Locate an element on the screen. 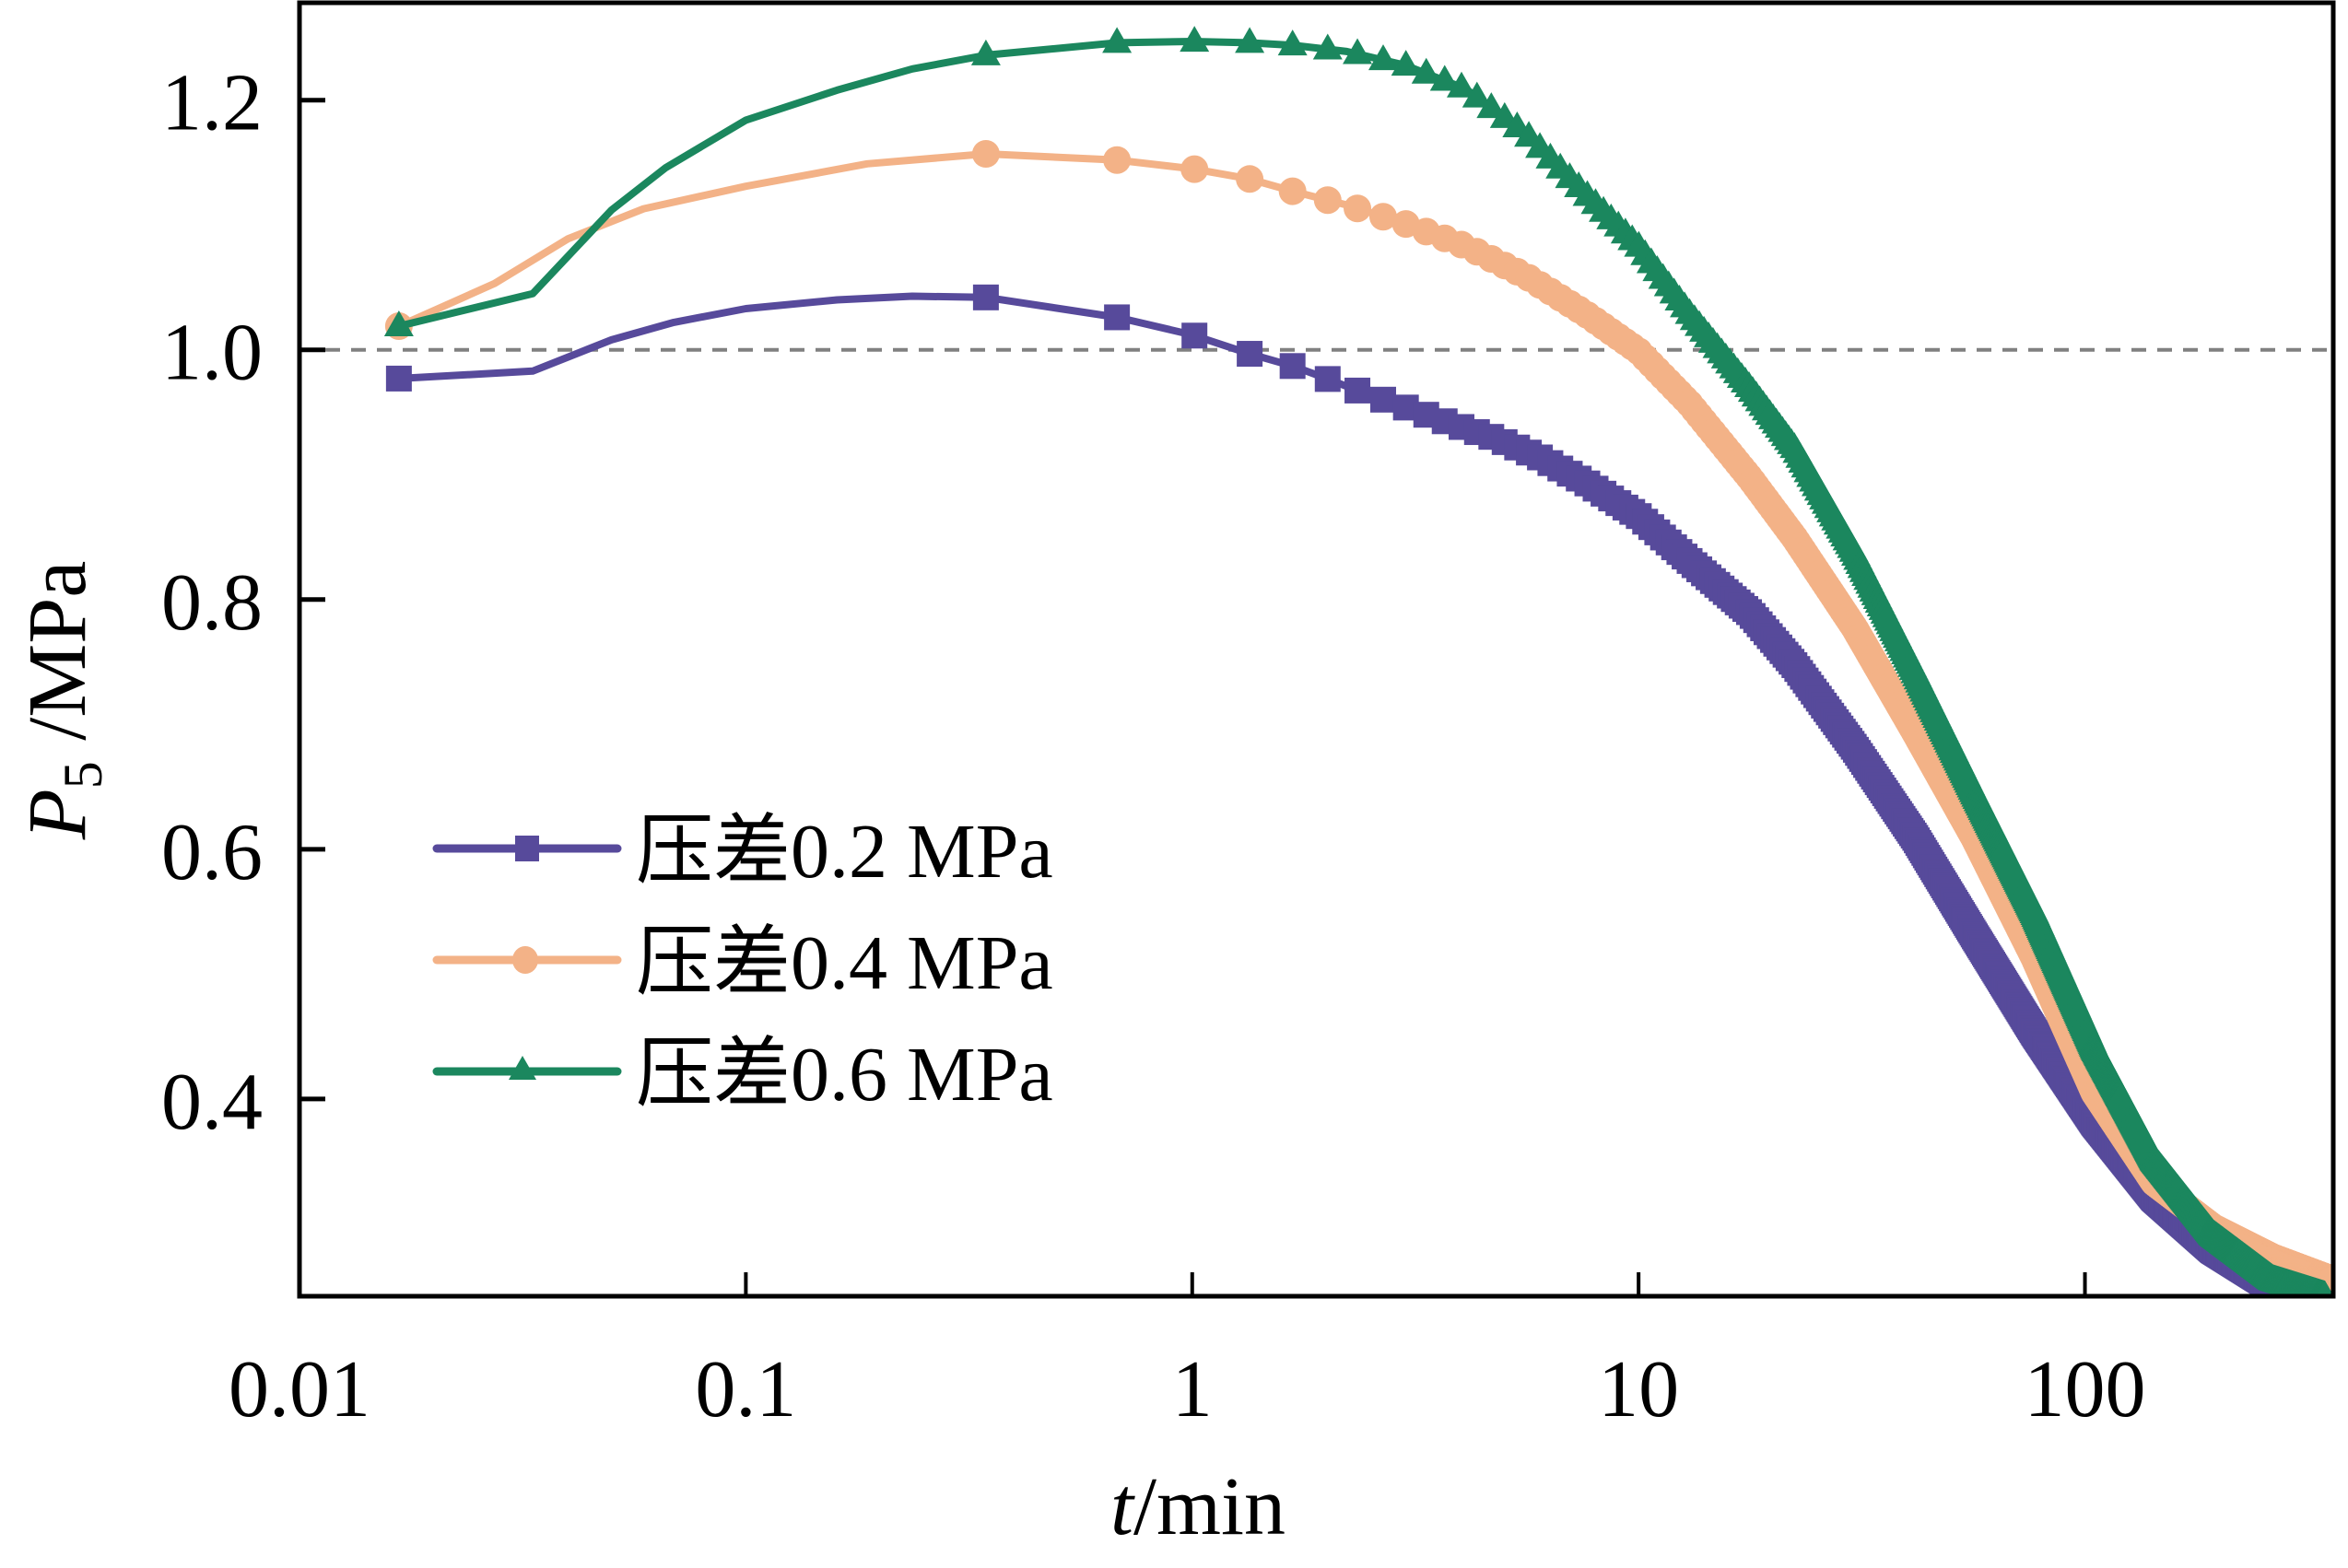 This screenshot has width=2348, height=1568. legend-item-2: 压差0.6 MPa is located at coordinates (743, 1074).